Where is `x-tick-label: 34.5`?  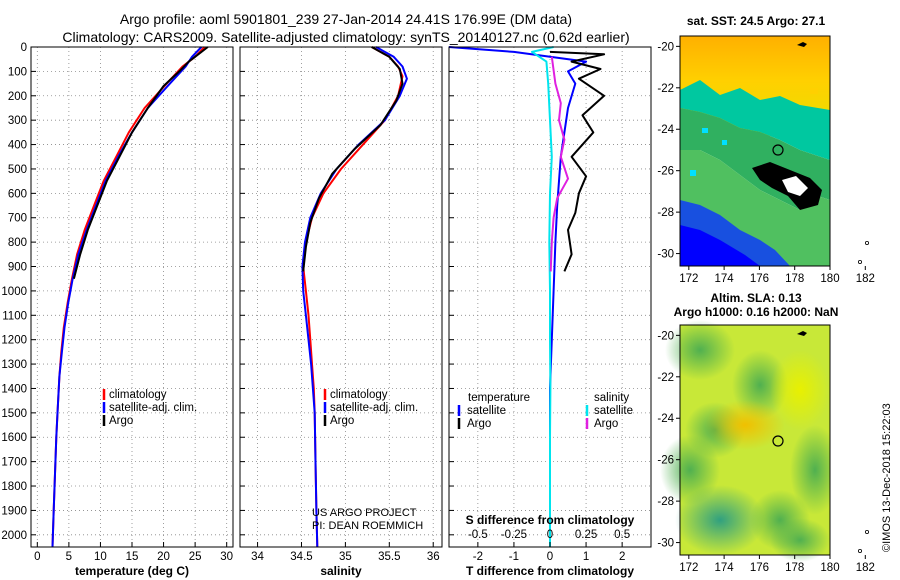
x-tick-label: 34.5 is located at coordinates (301, 557).